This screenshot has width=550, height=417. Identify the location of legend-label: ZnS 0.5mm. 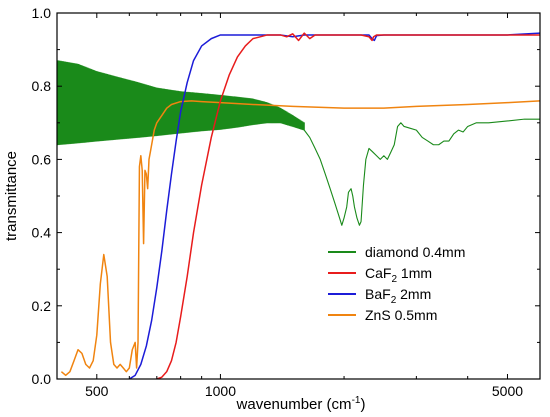
(401, 315).